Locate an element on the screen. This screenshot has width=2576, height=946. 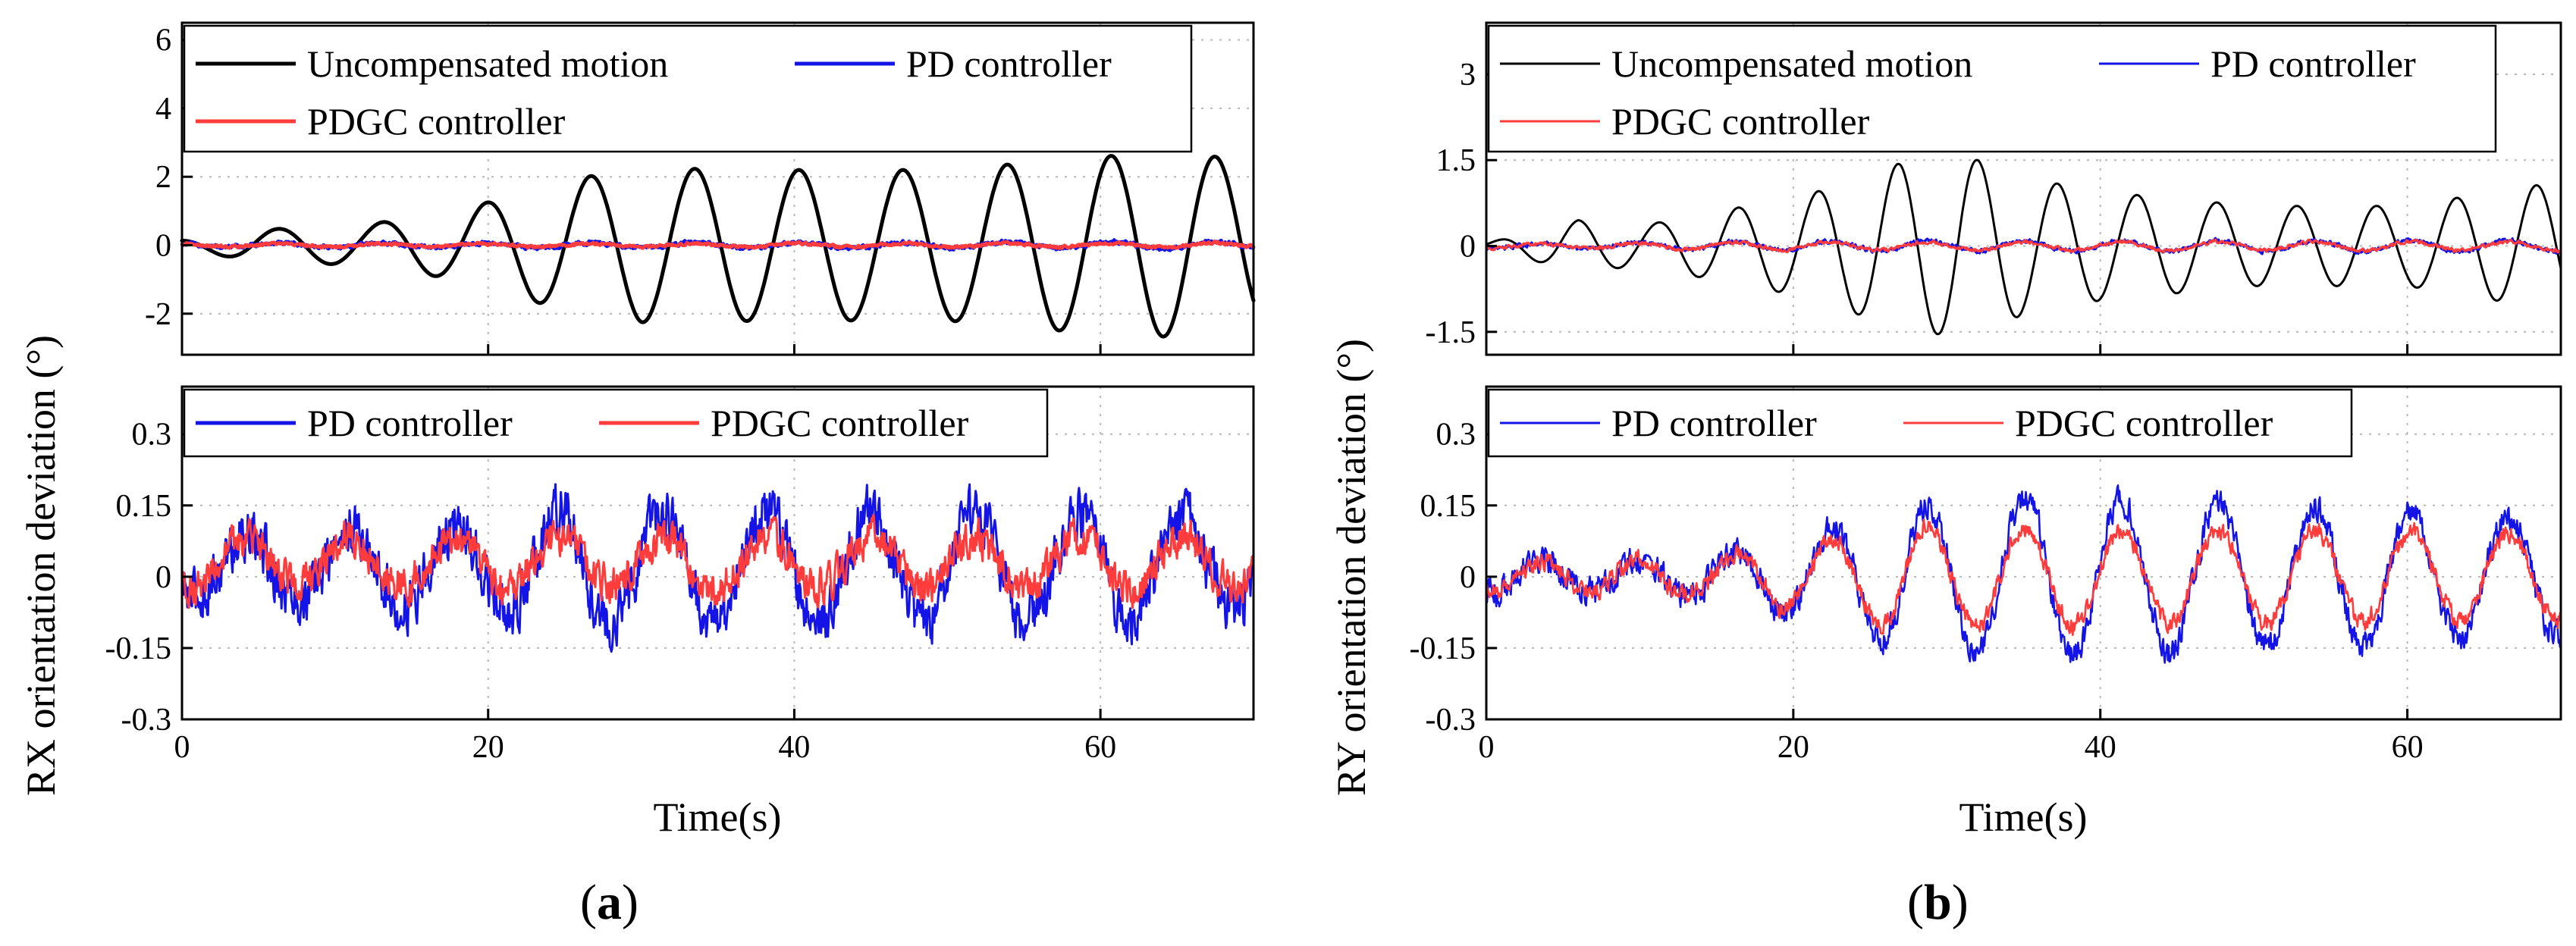
ticks-b-bottom: 0 20 40 60 -0.3 -0.15 0 0.15 0.3 is located at coordinates (1917, 591).